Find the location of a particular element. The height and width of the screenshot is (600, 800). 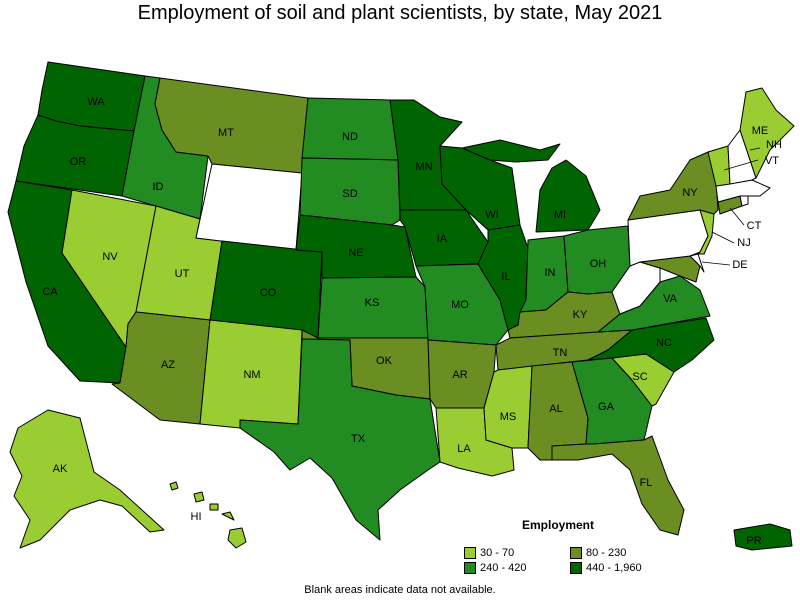

state-ny is located at coordinates (673, 186).